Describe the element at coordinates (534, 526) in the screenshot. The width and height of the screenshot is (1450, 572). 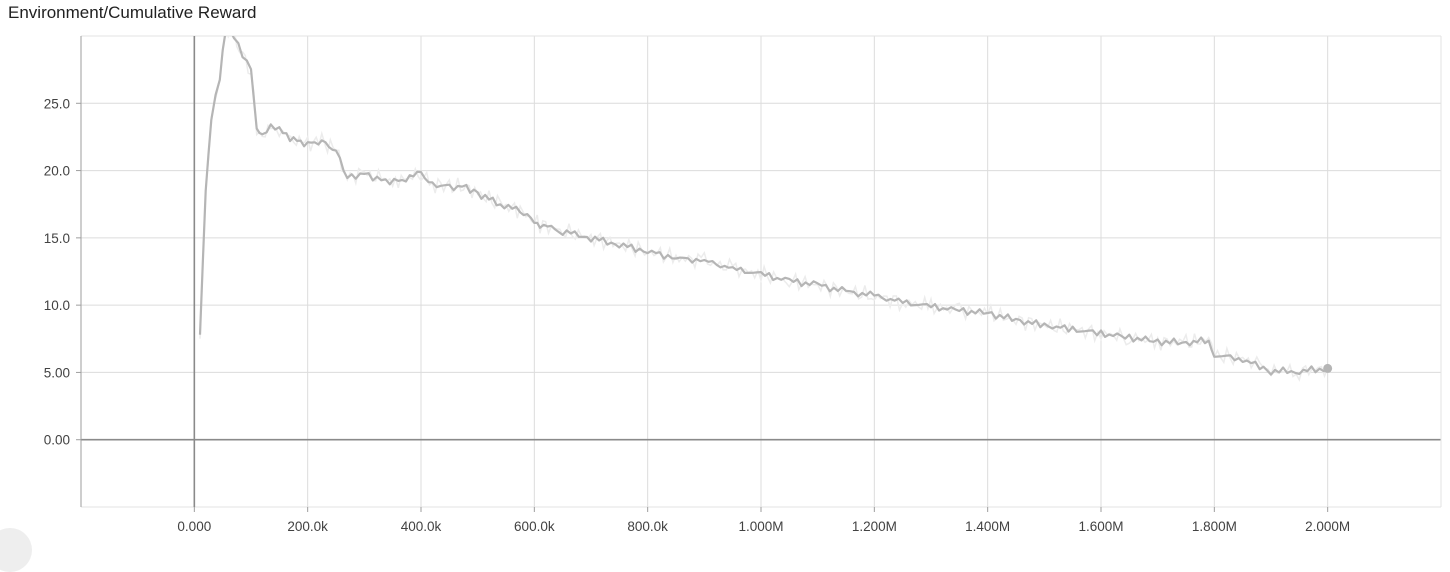
I see `x-tick-label: 600.0k` at that location.